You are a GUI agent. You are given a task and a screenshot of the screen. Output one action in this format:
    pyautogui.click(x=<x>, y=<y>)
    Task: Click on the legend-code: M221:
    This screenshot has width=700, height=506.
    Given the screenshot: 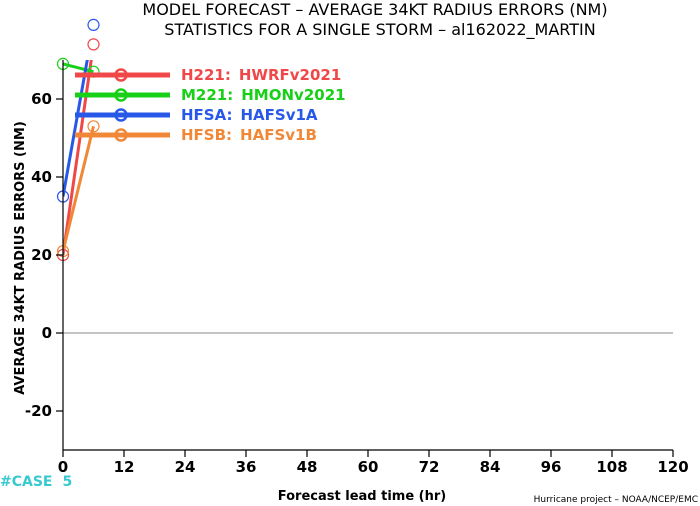 What is the action you would take?
    pyautogui.click(x=207, y=95)
    